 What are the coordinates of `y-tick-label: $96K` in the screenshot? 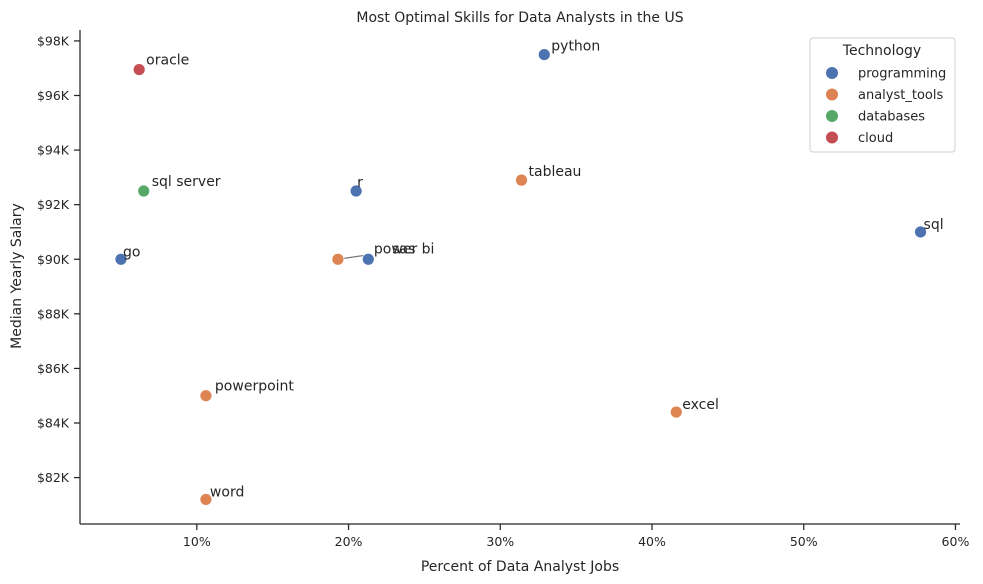 It's located at (53, 95).